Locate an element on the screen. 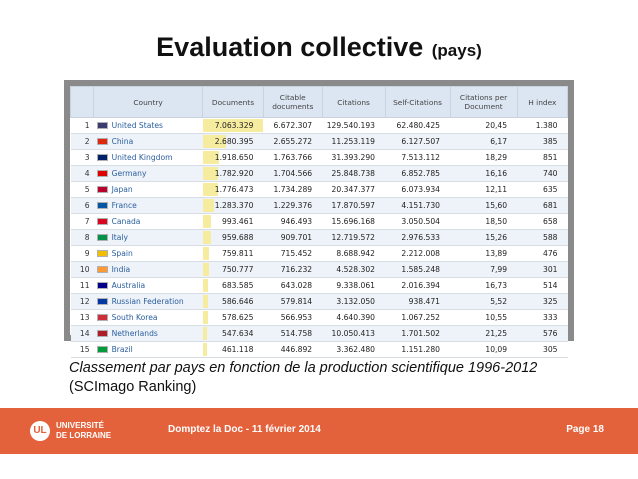  self-citations-cell: 1.585.248 is located at coordinates (418, 269).